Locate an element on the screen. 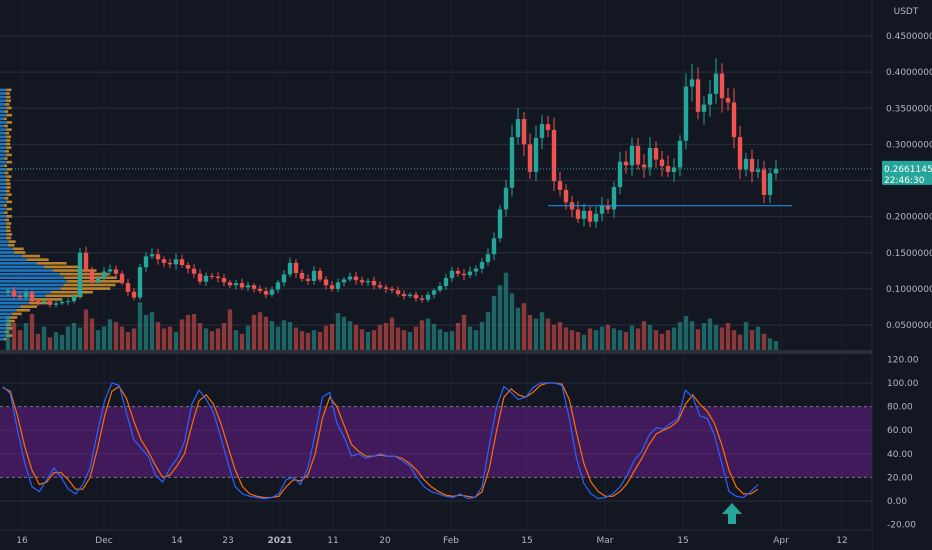  pane-separator is located at coordinates (466, 352).